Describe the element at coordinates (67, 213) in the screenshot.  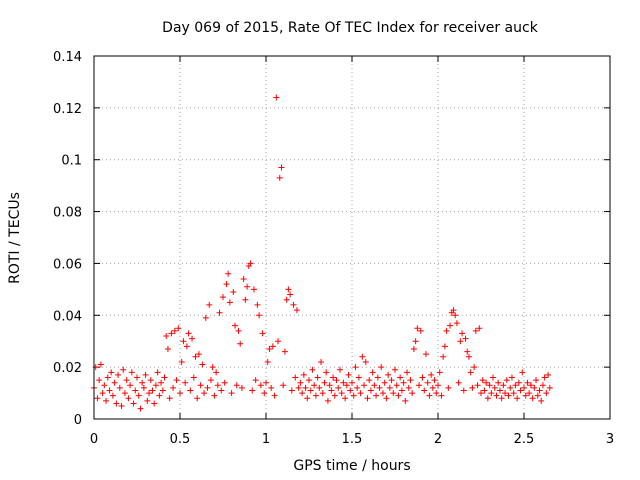
I see `y-tick-label: 0.08` at that location.